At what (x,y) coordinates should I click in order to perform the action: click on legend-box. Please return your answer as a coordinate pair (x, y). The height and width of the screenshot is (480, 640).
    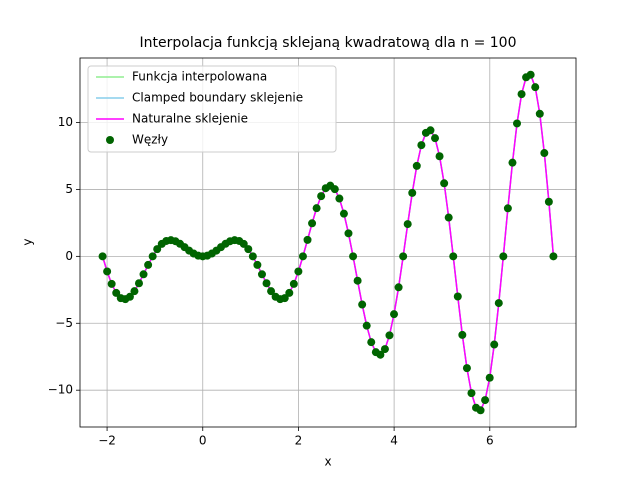
    Looking at the image, I should click on (212, 109).